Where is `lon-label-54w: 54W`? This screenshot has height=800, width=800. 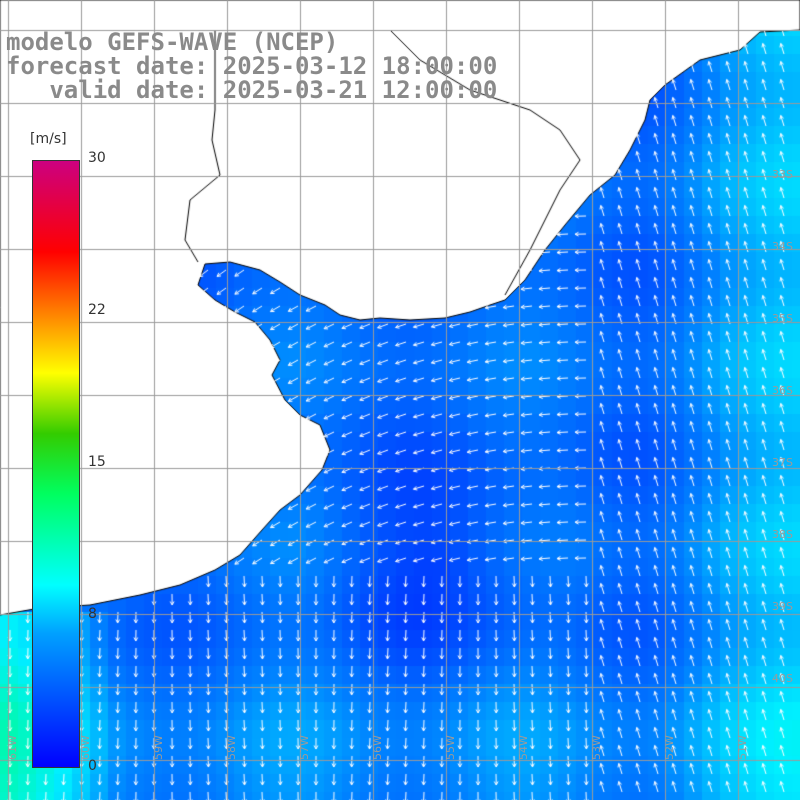
lon-label-54w: 54W is located at coordinates (523, 747).